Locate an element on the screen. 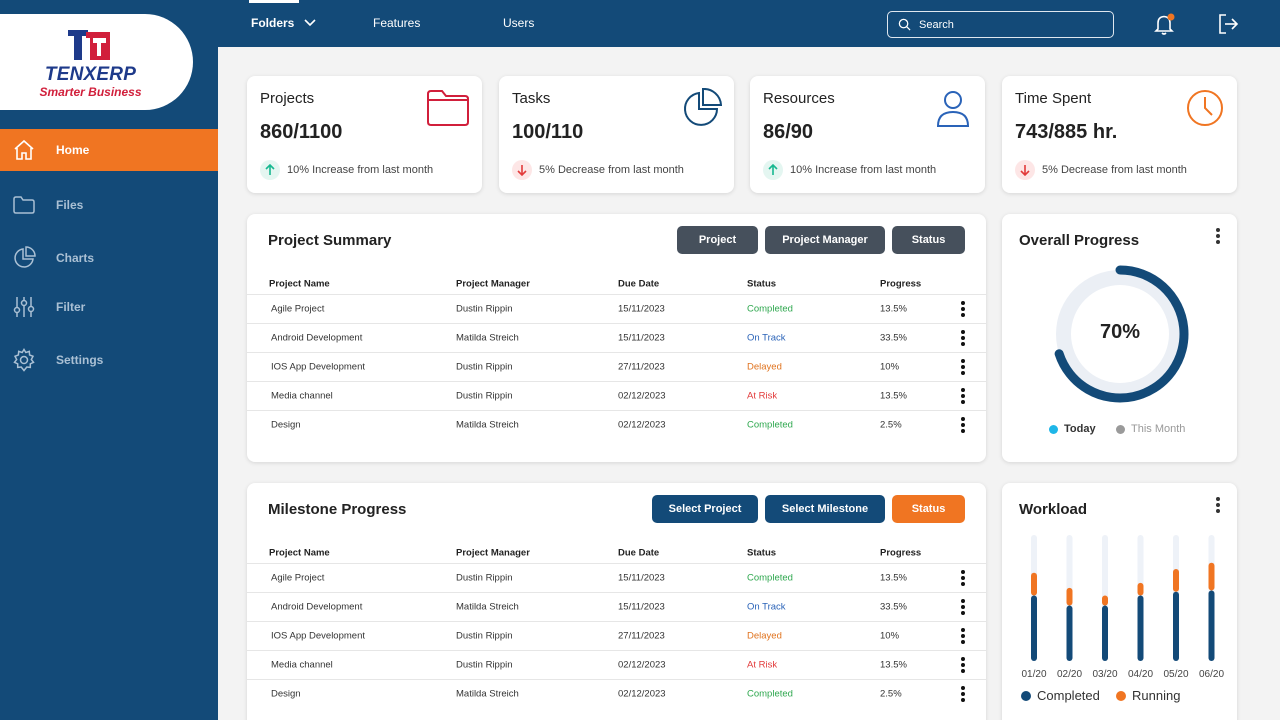 The image size is (1280, 720). column-header: Project Name is located at coordinates (299, 284).